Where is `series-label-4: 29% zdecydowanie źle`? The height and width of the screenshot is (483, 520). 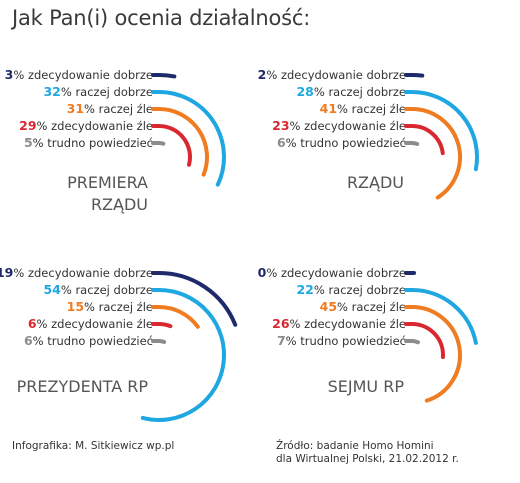
series-label-4: 29% zdecydowanie źle is located at coordinates (86, 125).